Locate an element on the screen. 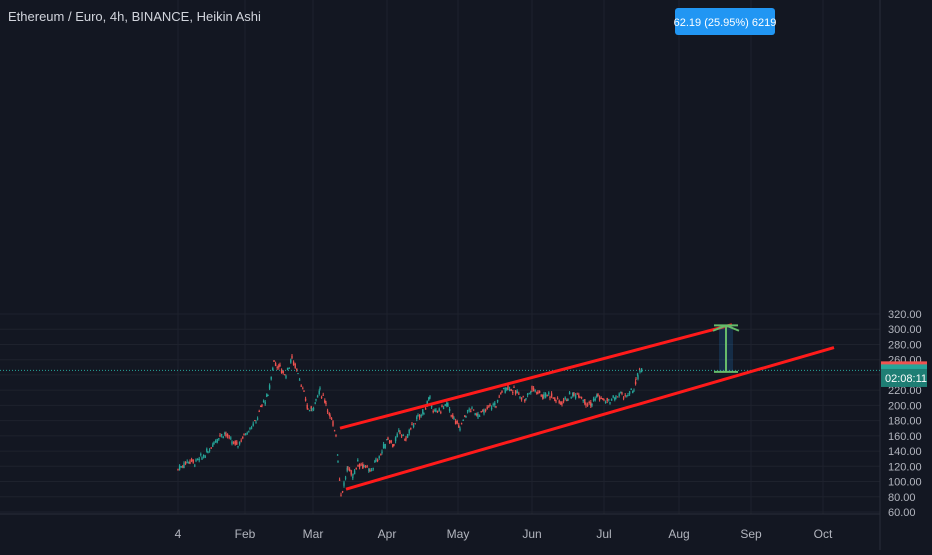 Image resolution: width=932 pixels, height=555 pixels. channel-upper-line is located at coordinates (536, 376).